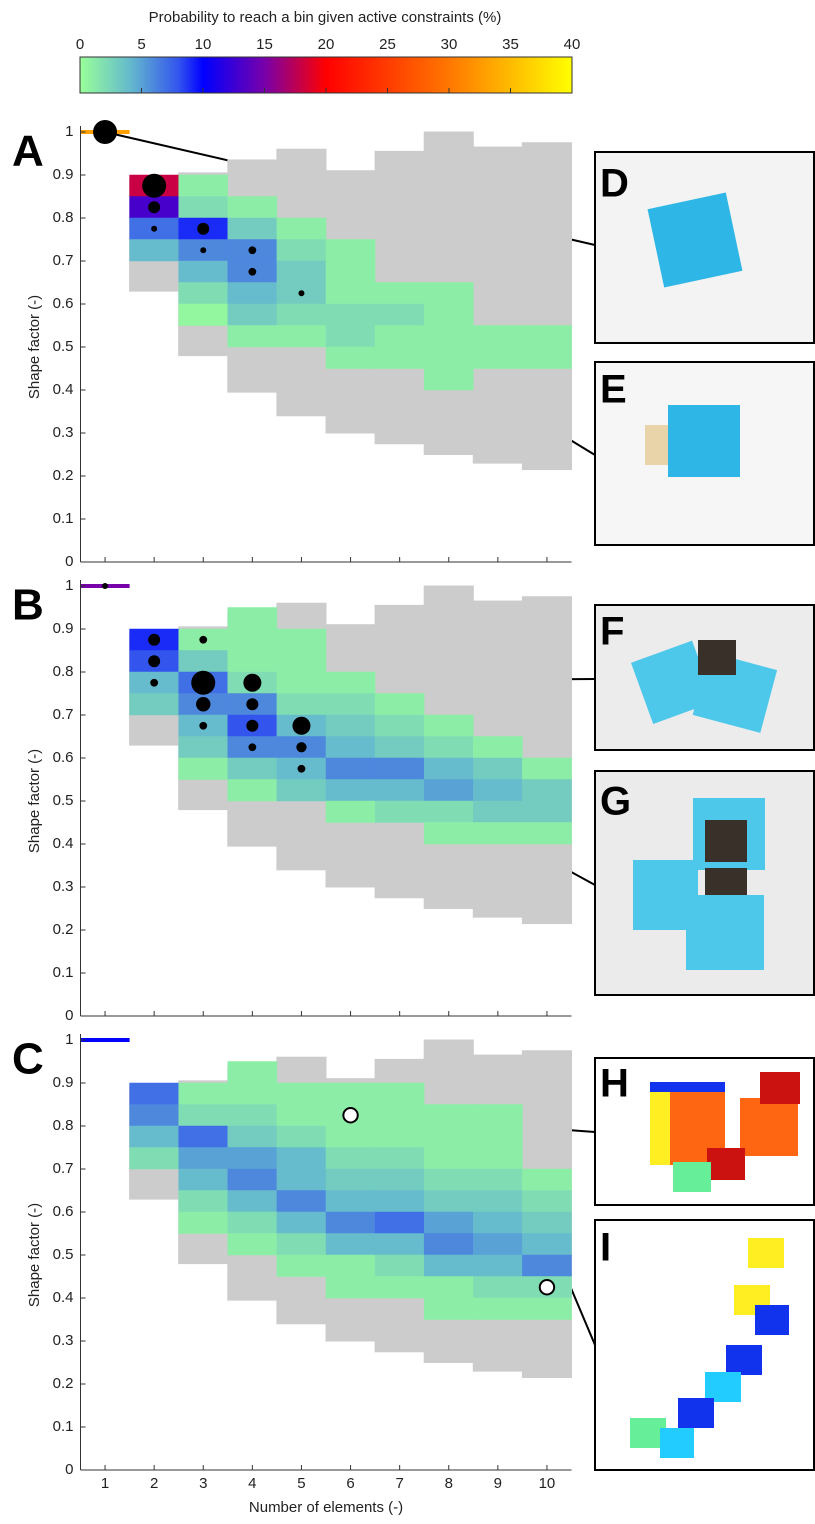  I want to click on y-tick-label: 0.4, so click(63, 389).